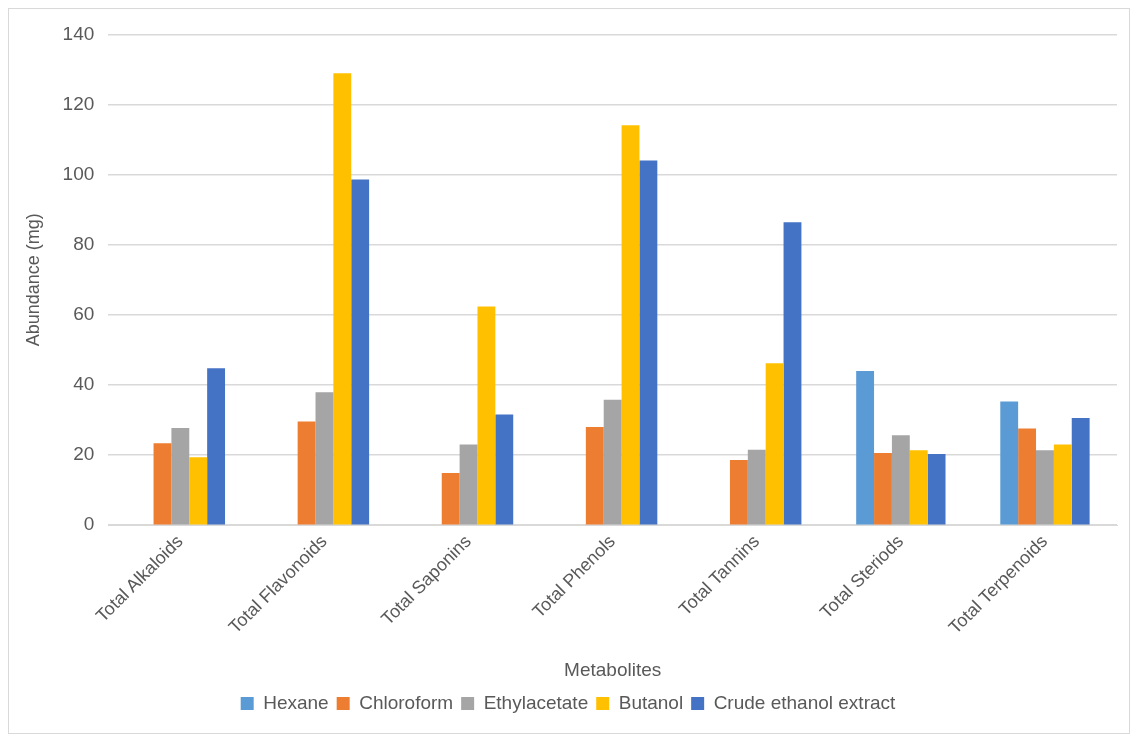 This screenshot has width=1134, height=740. What do you see at coordinates (805, 702) in the screenshot?
I see `legend-label: Crude ethanol extract` at bounding box center [805, 702].